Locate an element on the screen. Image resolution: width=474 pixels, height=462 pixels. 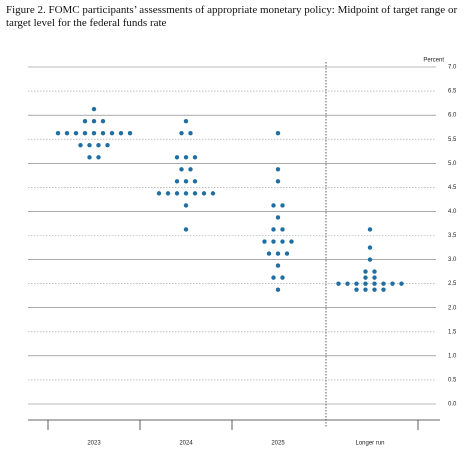
y-tick-label: 1.0 is located at coordinates (452, 356).